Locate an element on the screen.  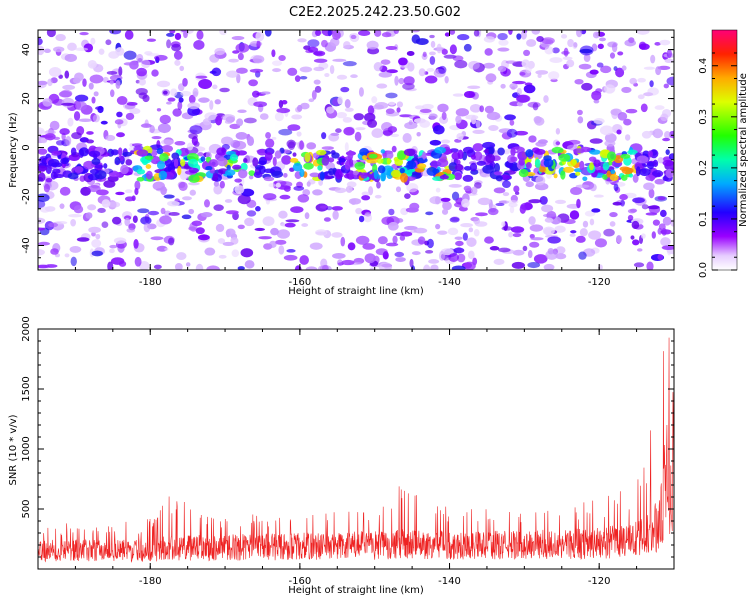
figure-title: C2E2.2025.242.23.50.G02 is located at coordinates (375, 12).